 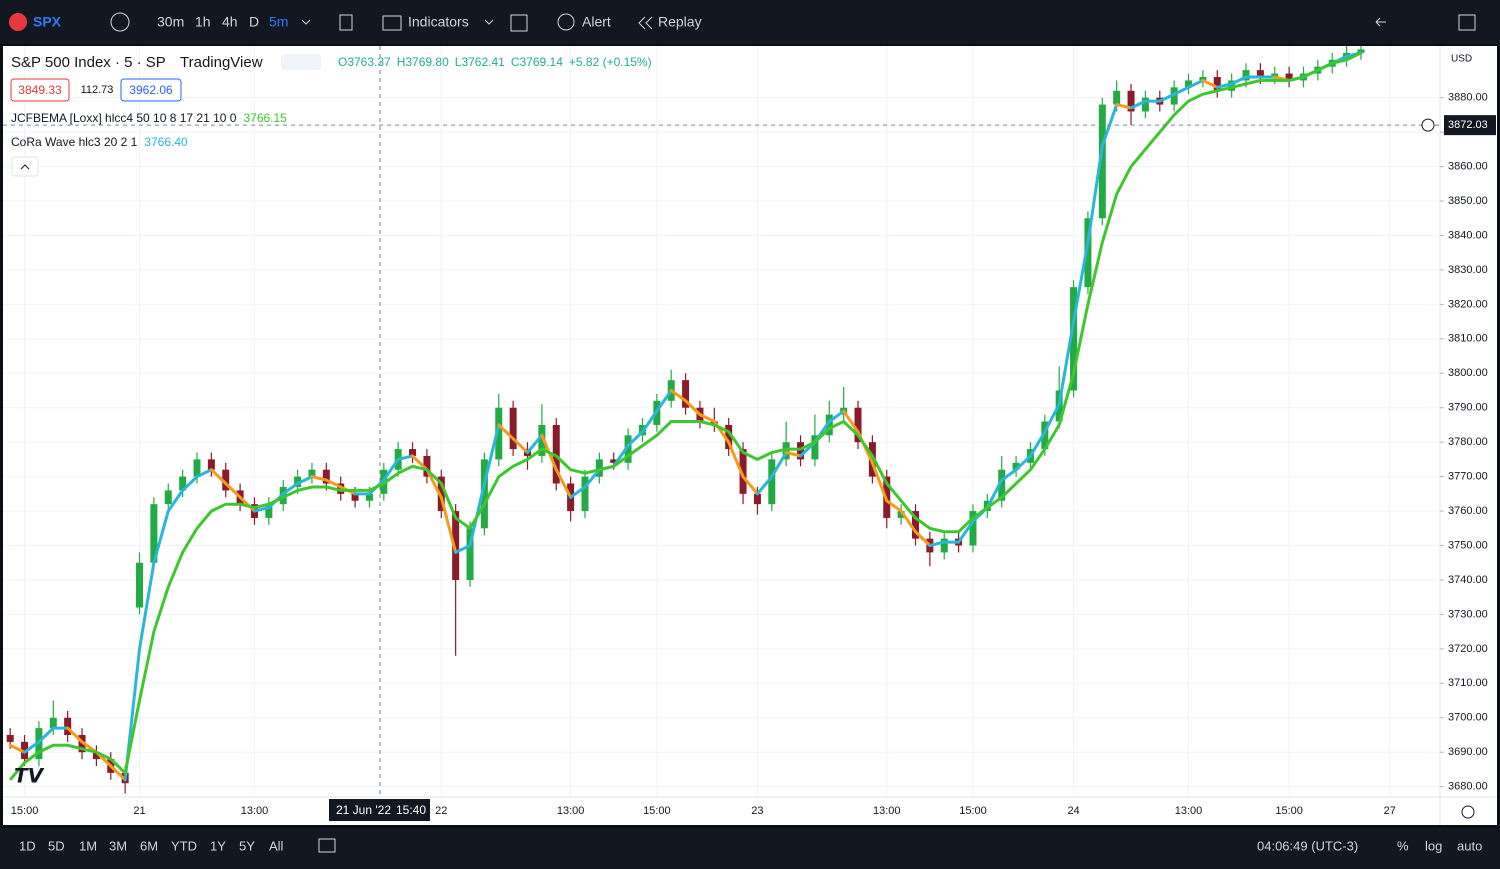 What do you see at coordinates (139, 811) in the screenshot?
I see `x-tick-label: 21` at bounding box center [139, 811].